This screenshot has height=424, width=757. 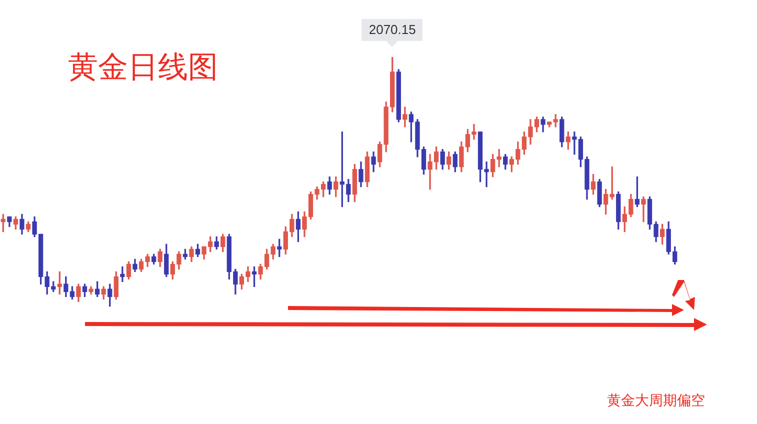 What do you see at coordinates (143, 68) in the screenshot?
I see `chart-title: 黄金日线图` at bounding box center [143, 68].